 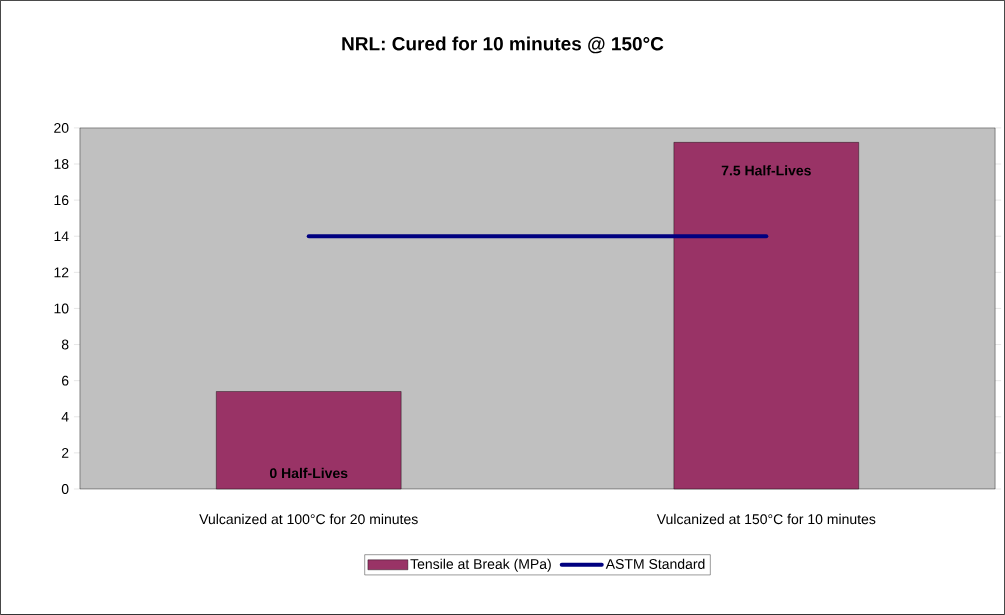 I want to click on y-tick-label: 2, so click(x=65, y=453).